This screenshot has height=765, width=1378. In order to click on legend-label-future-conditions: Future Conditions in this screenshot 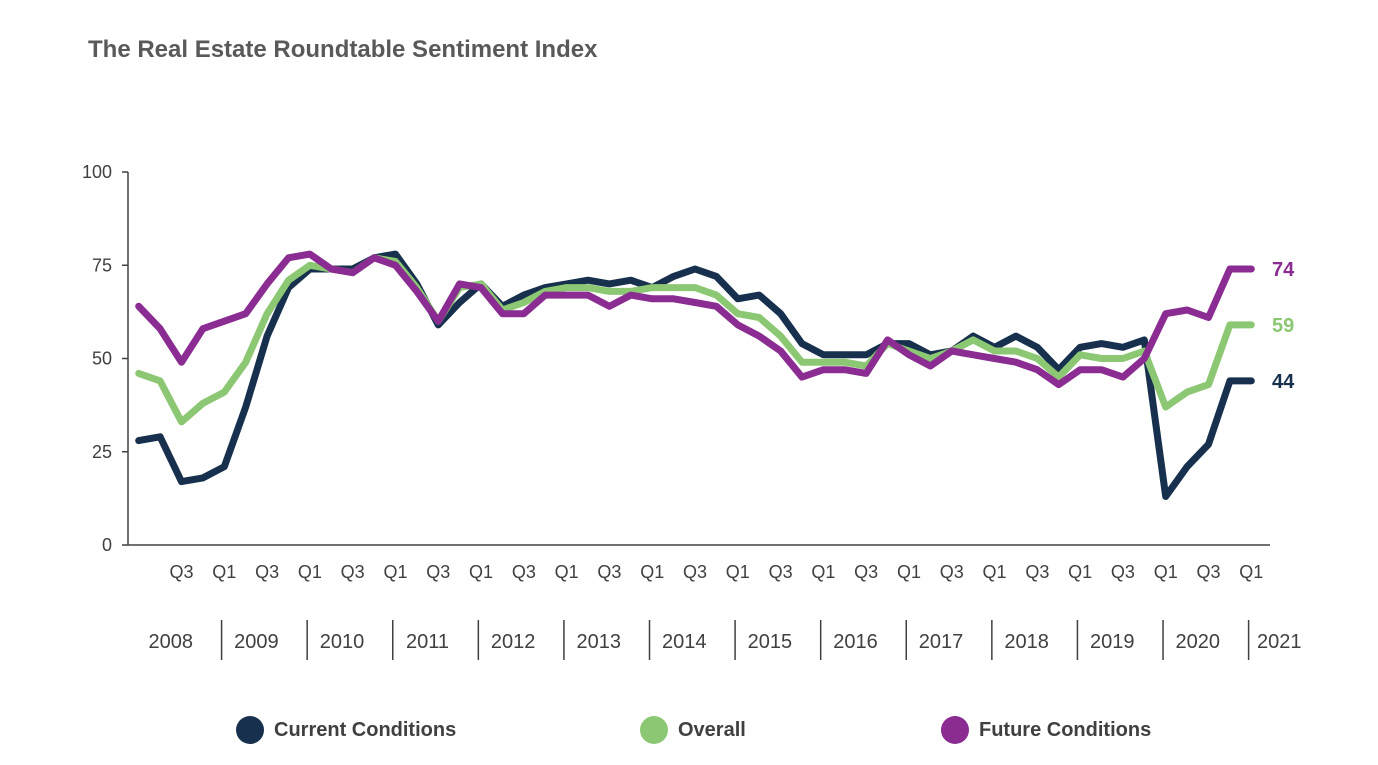, I will do `click(1065, 729)`.